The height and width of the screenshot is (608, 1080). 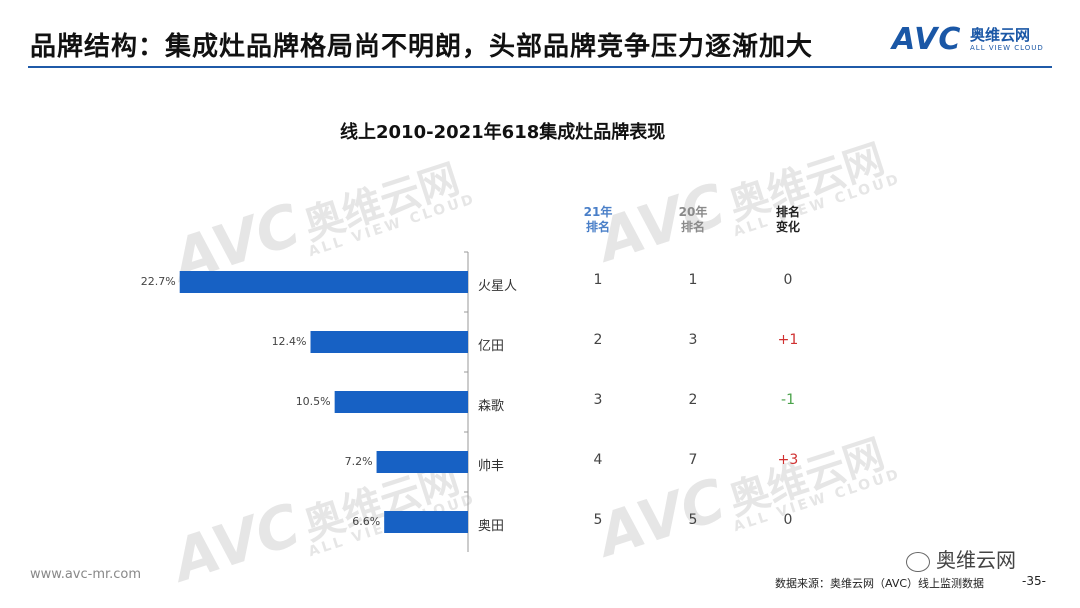 I want to click on bar-value-label: 6.6%, so click(x=366, y=521).